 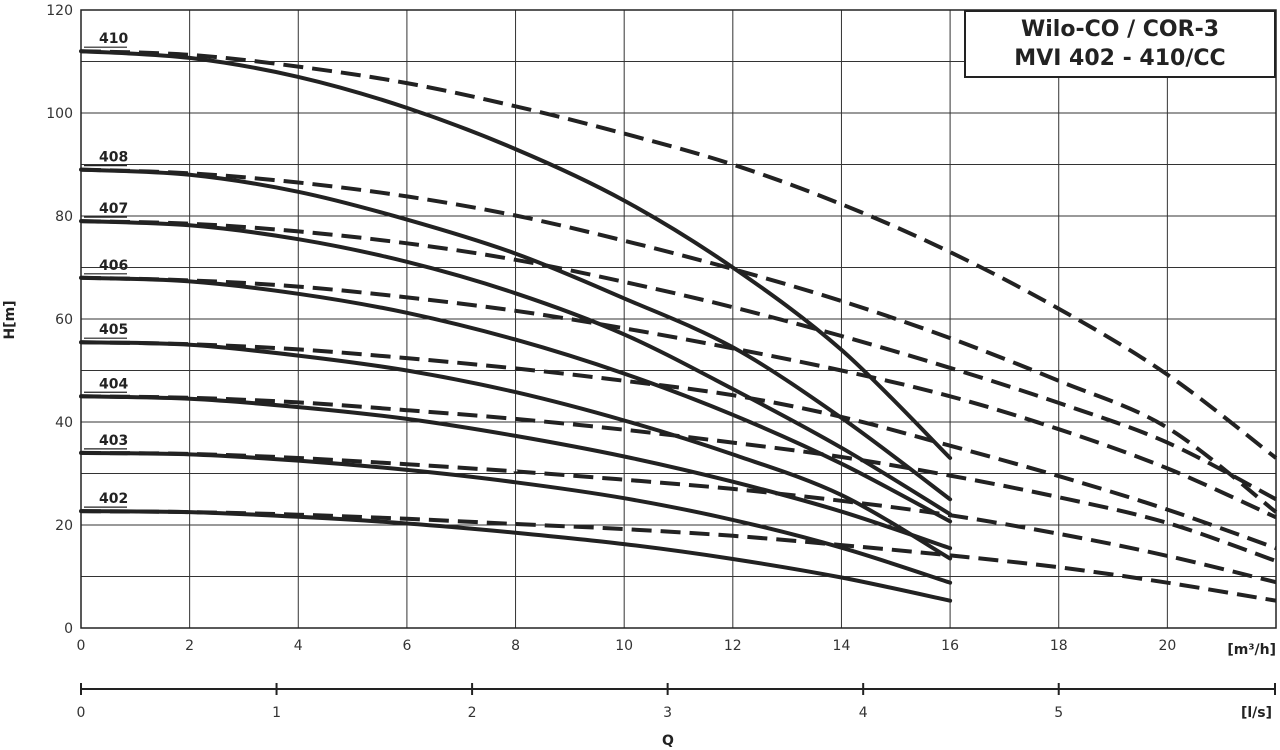 What do you see at coordinates (113, 266) in the screenshot?
I see `series-label-406: 406` at bounding box center [113, 266].